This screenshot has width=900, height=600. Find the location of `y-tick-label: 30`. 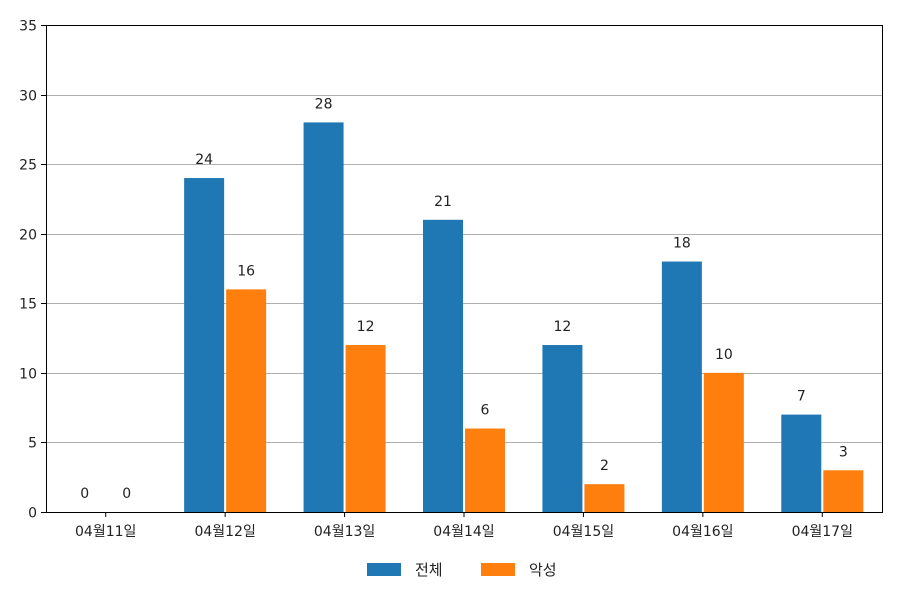

y-tick-label: 30 is located at coordinates (28, 97).